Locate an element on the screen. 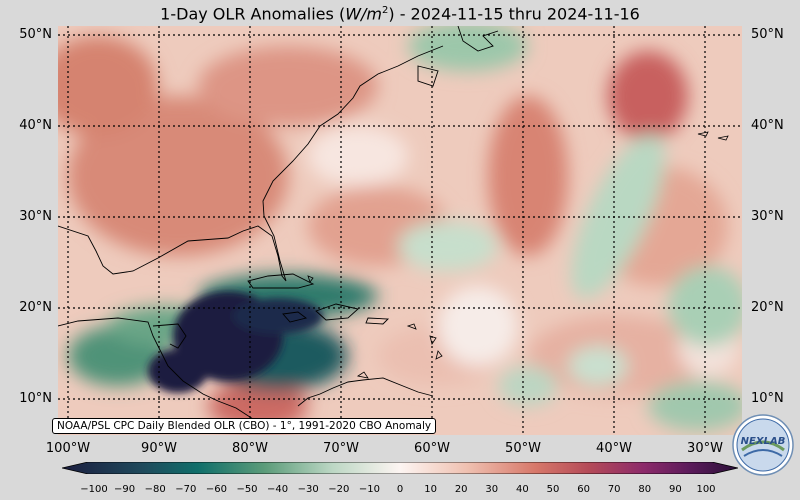 This screenshot has width=800, height=500. colorbar-tick-label: 30 is located at coordinates (492, 489).